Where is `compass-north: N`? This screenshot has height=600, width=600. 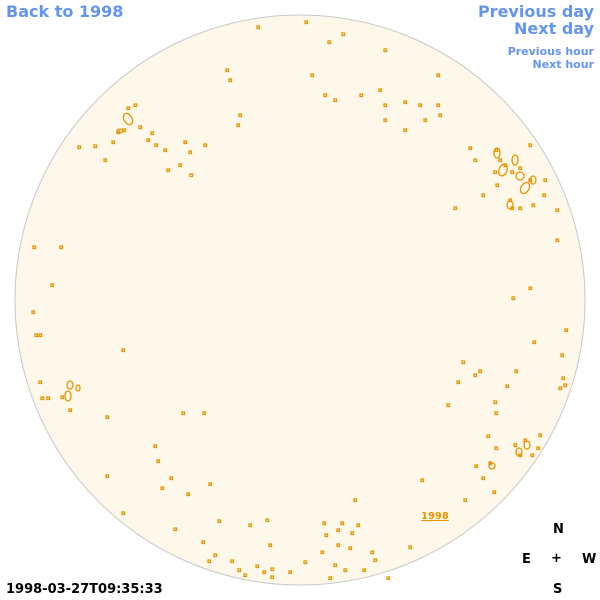
compass-north: N is located at coordinates (558, 529).